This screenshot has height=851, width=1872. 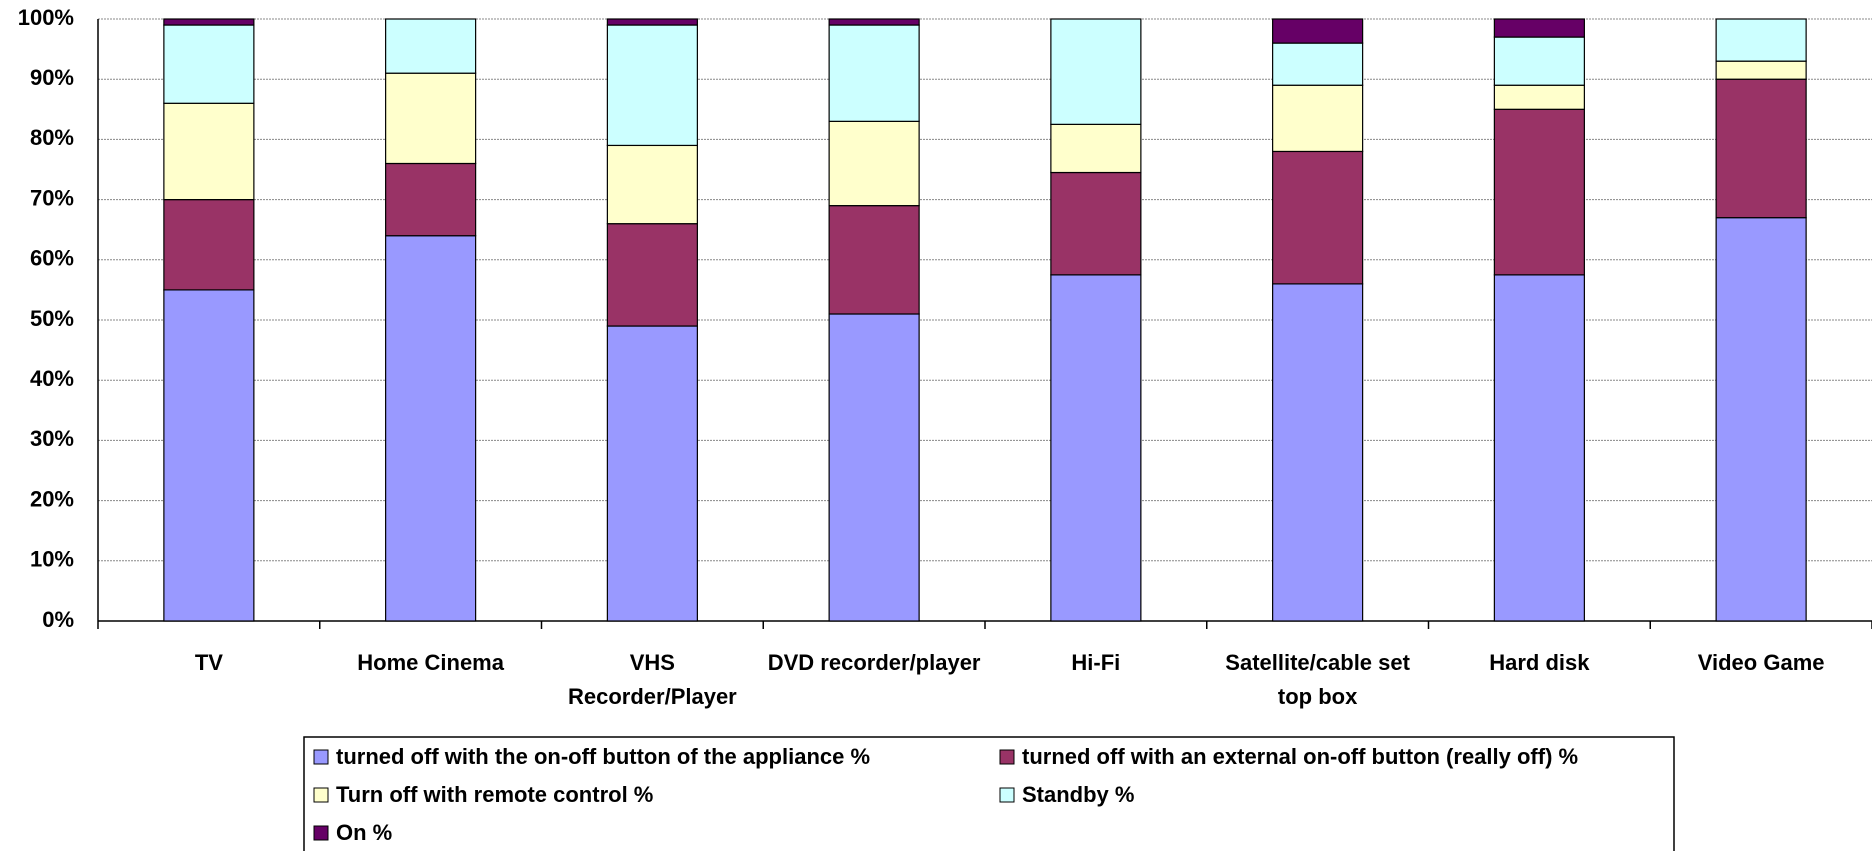 I want to click on y-tick-label: 70%, so click(x=52, y=197).